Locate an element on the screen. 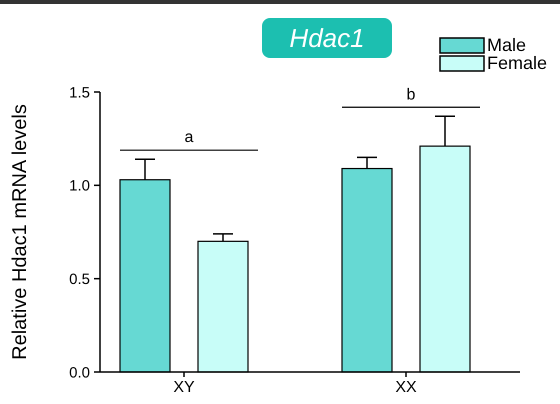 The width and height of the screenshot is (560, 404). x-tick-label: XX is located at coordinates (406, 387).